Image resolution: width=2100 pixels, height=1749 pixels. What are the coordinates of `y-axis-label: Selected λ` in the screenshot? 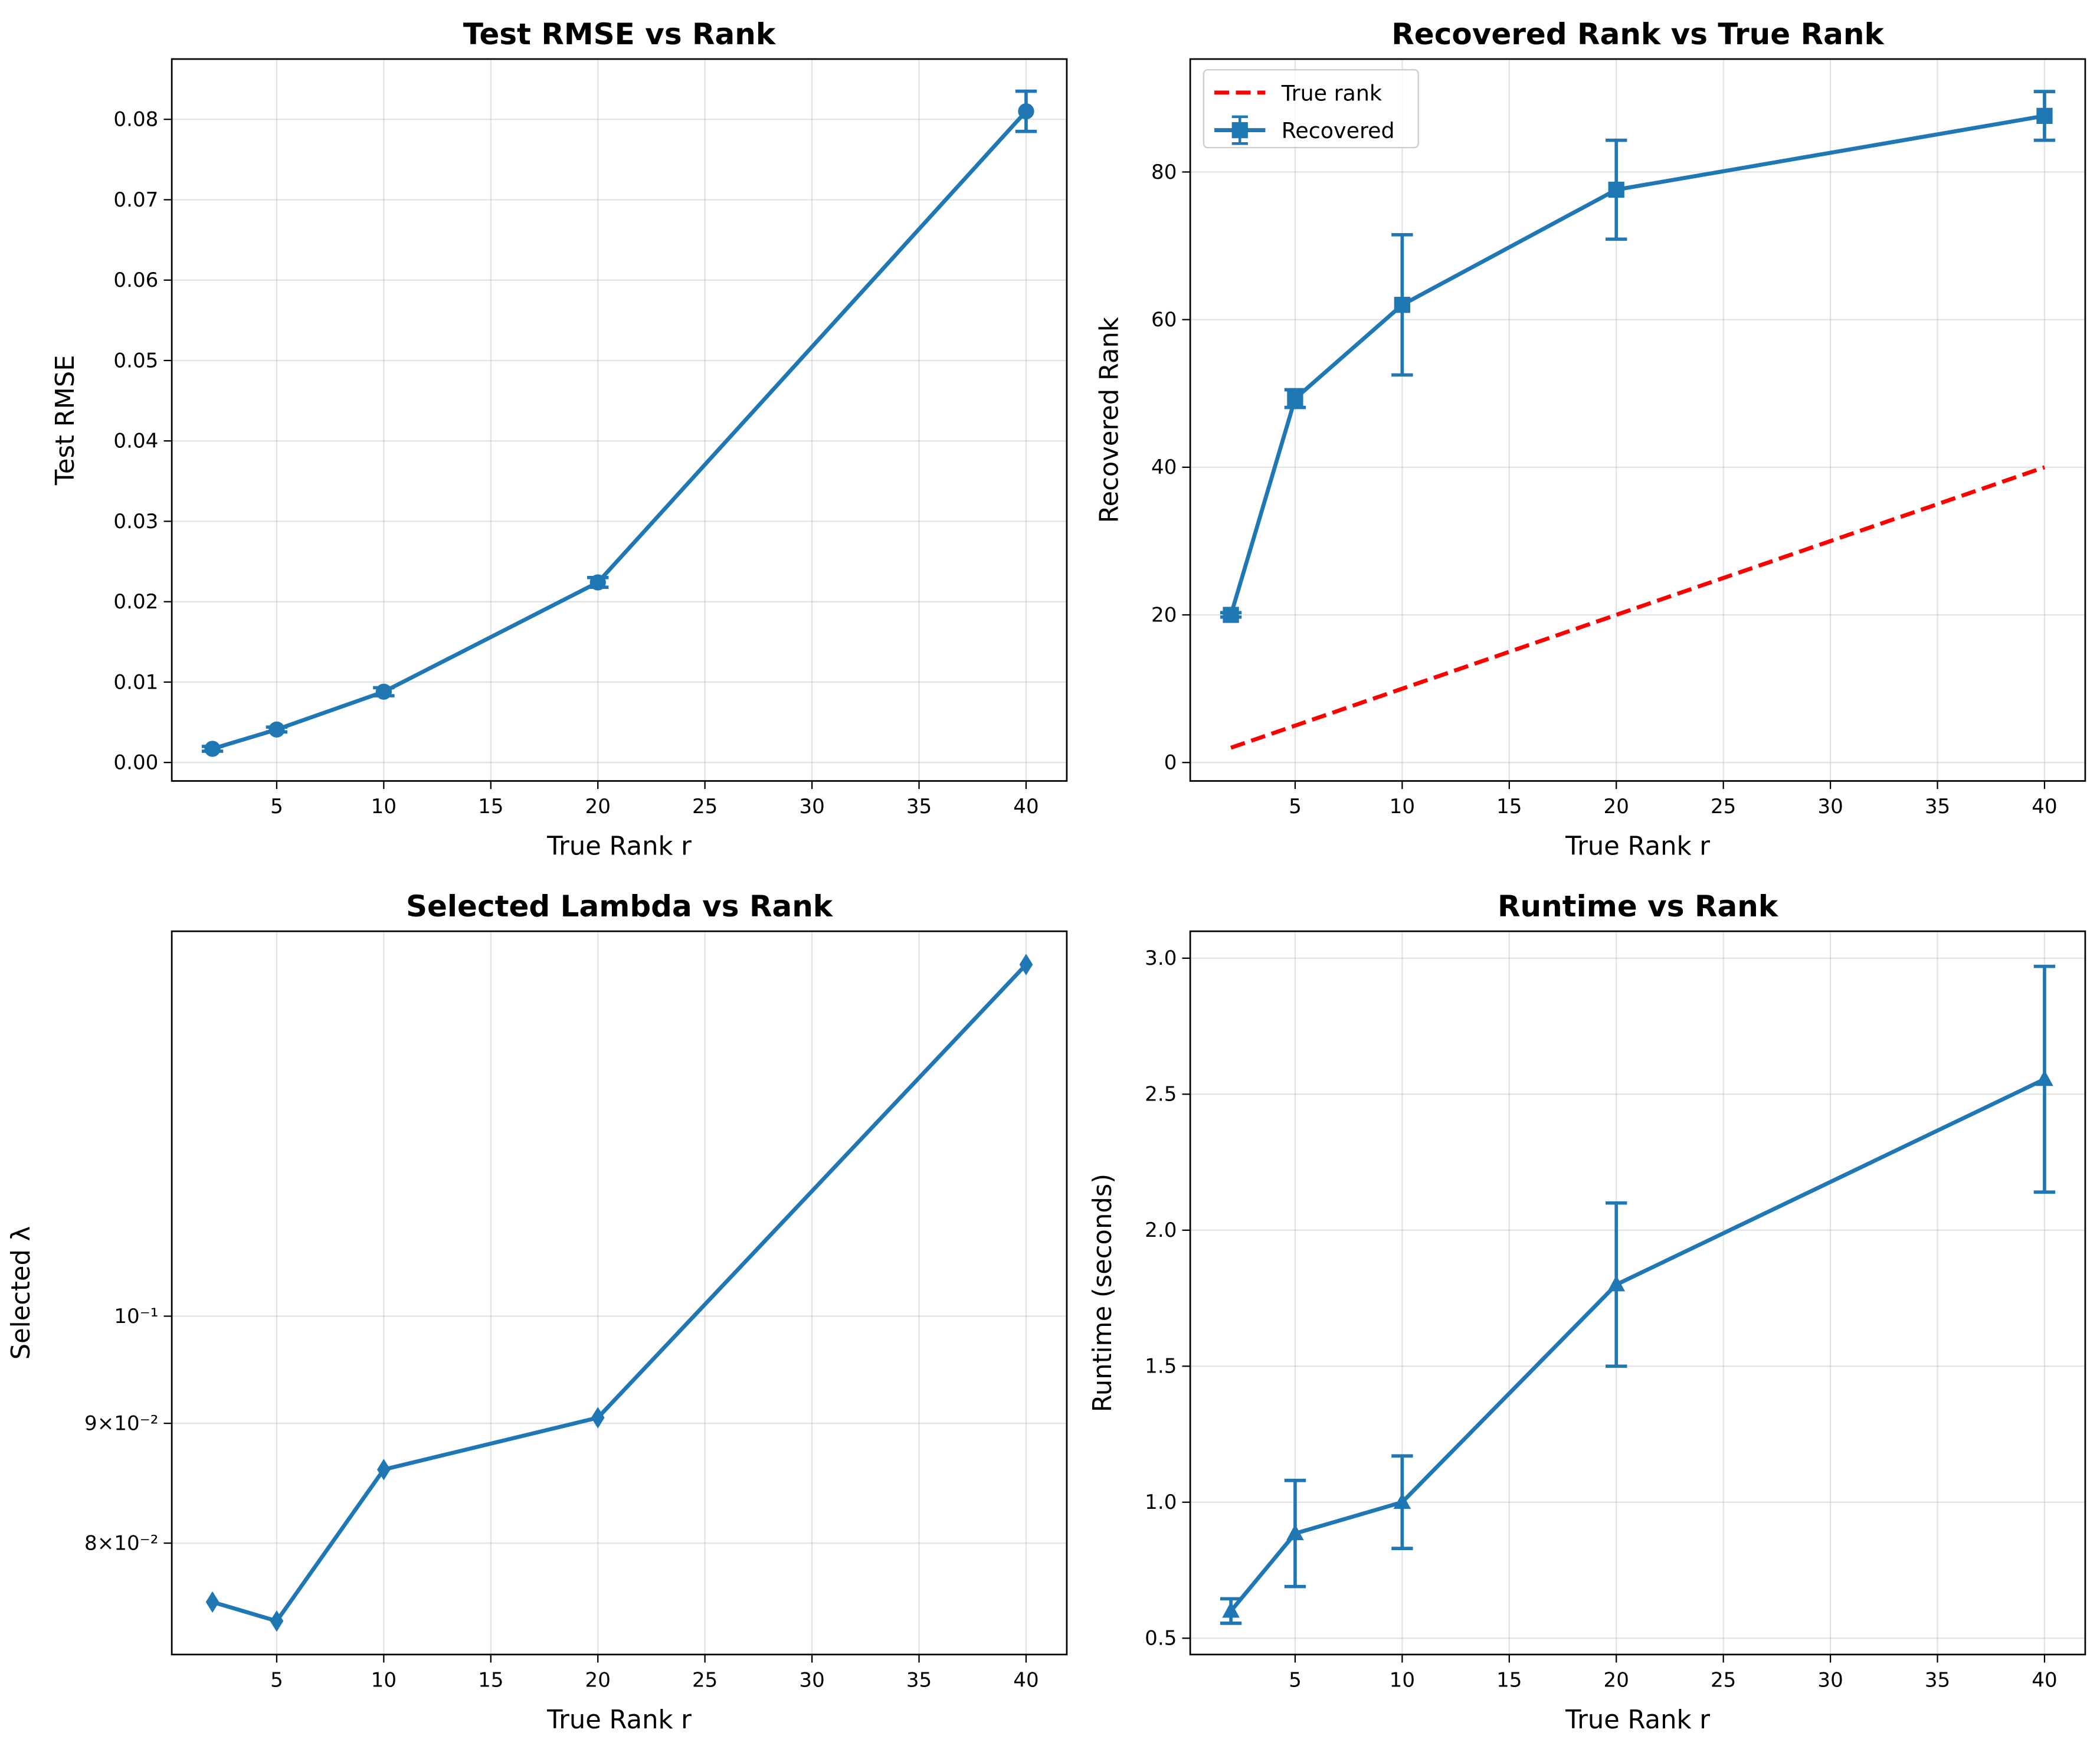 It's located at (21, 1293).